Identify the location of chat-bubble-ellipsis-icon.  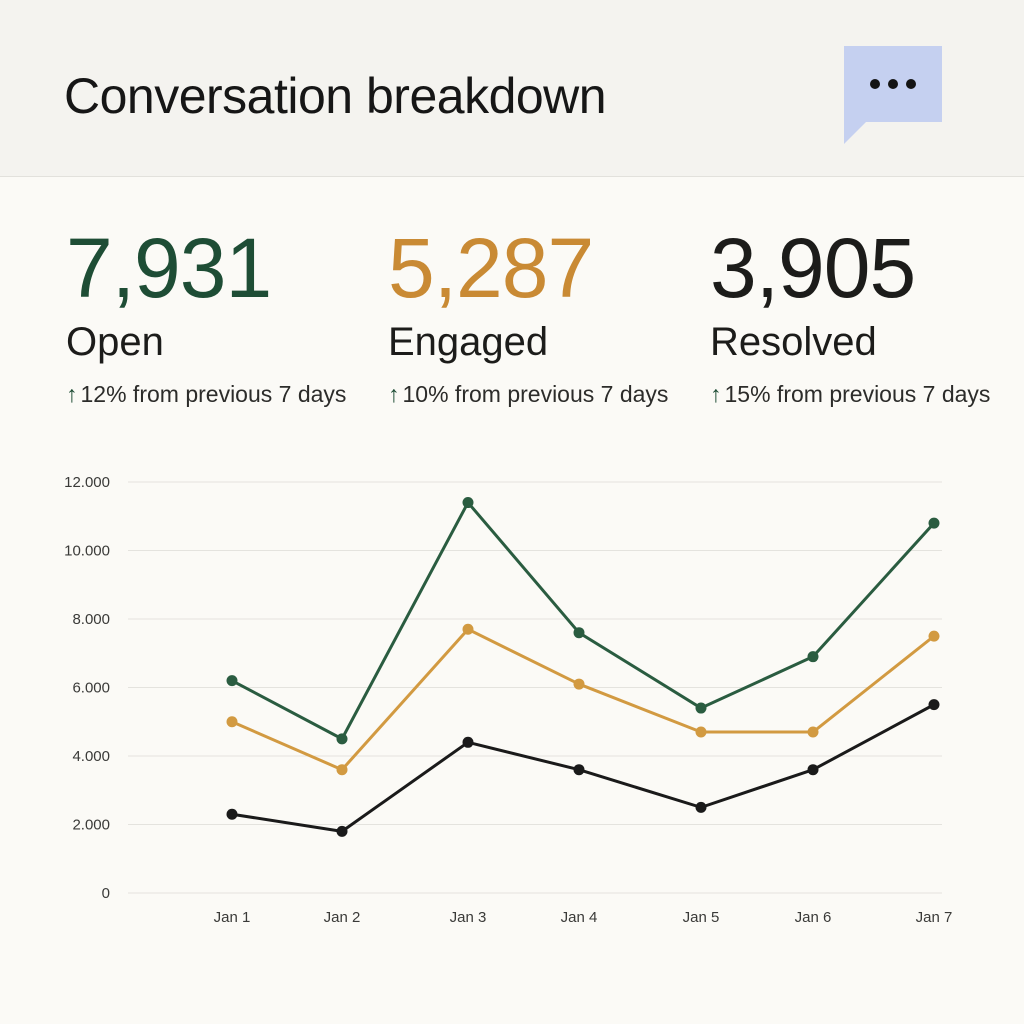
(893, 95).